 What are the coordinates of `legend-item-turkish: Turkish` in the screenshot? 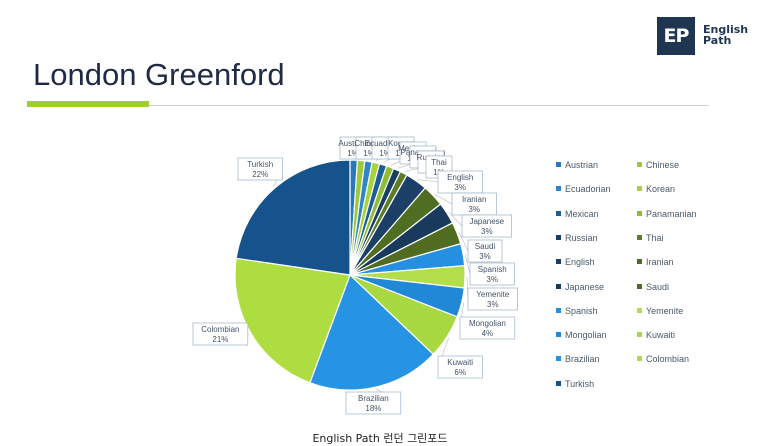 It's located at (575, 384).